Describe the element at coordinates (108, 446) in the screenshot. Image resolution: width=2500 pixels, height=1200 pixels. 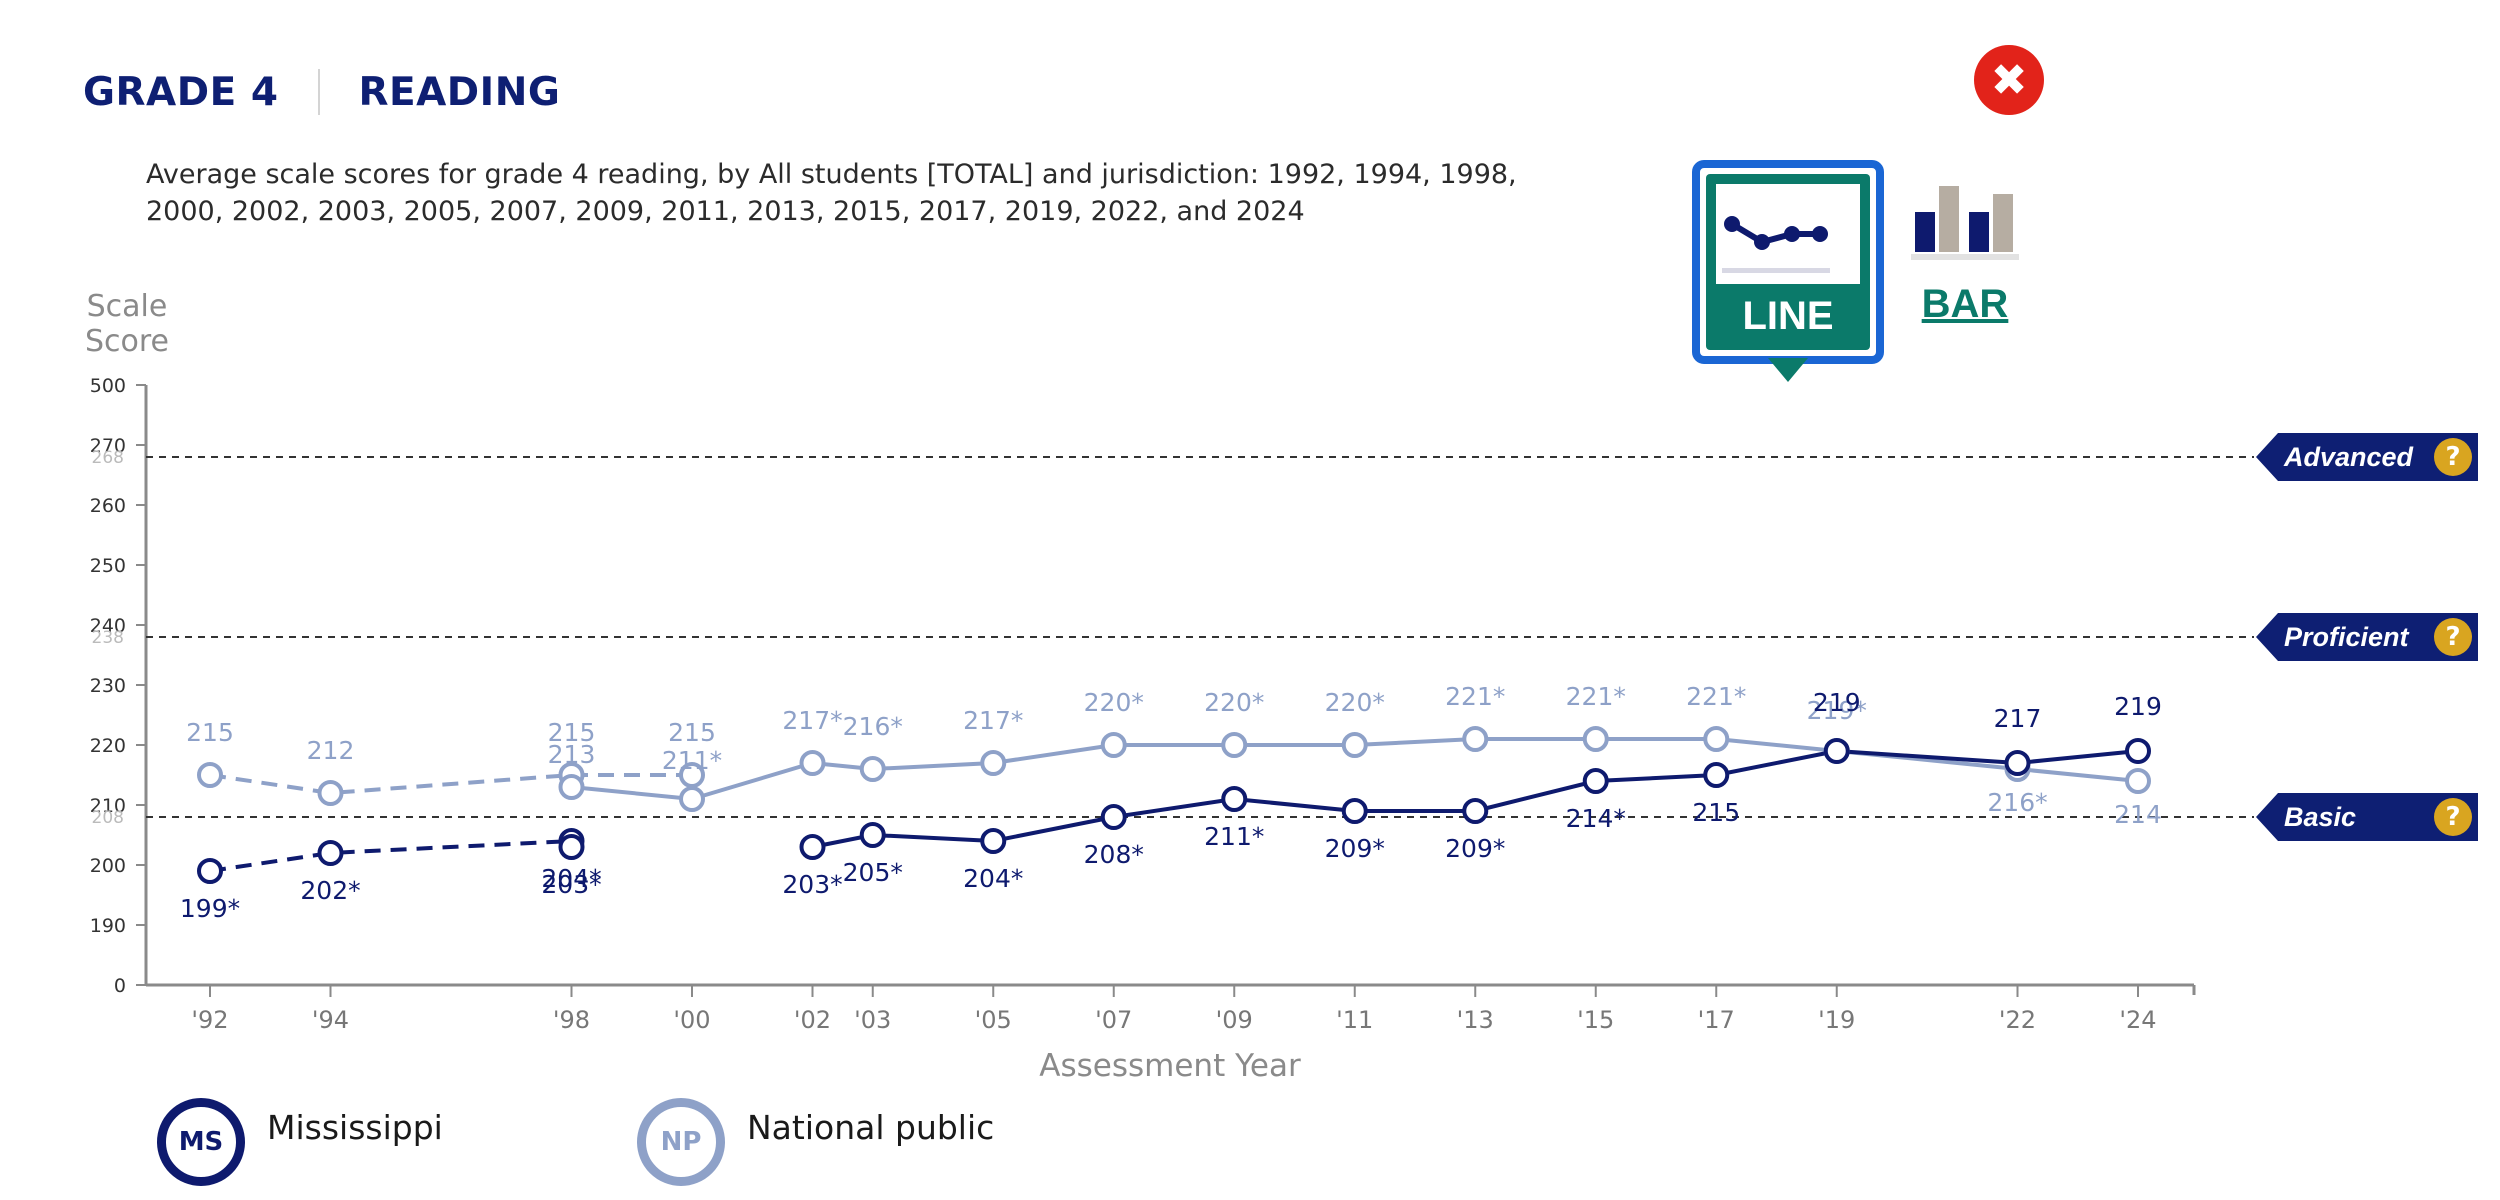
I see `y-tick-label: 270` at that location.